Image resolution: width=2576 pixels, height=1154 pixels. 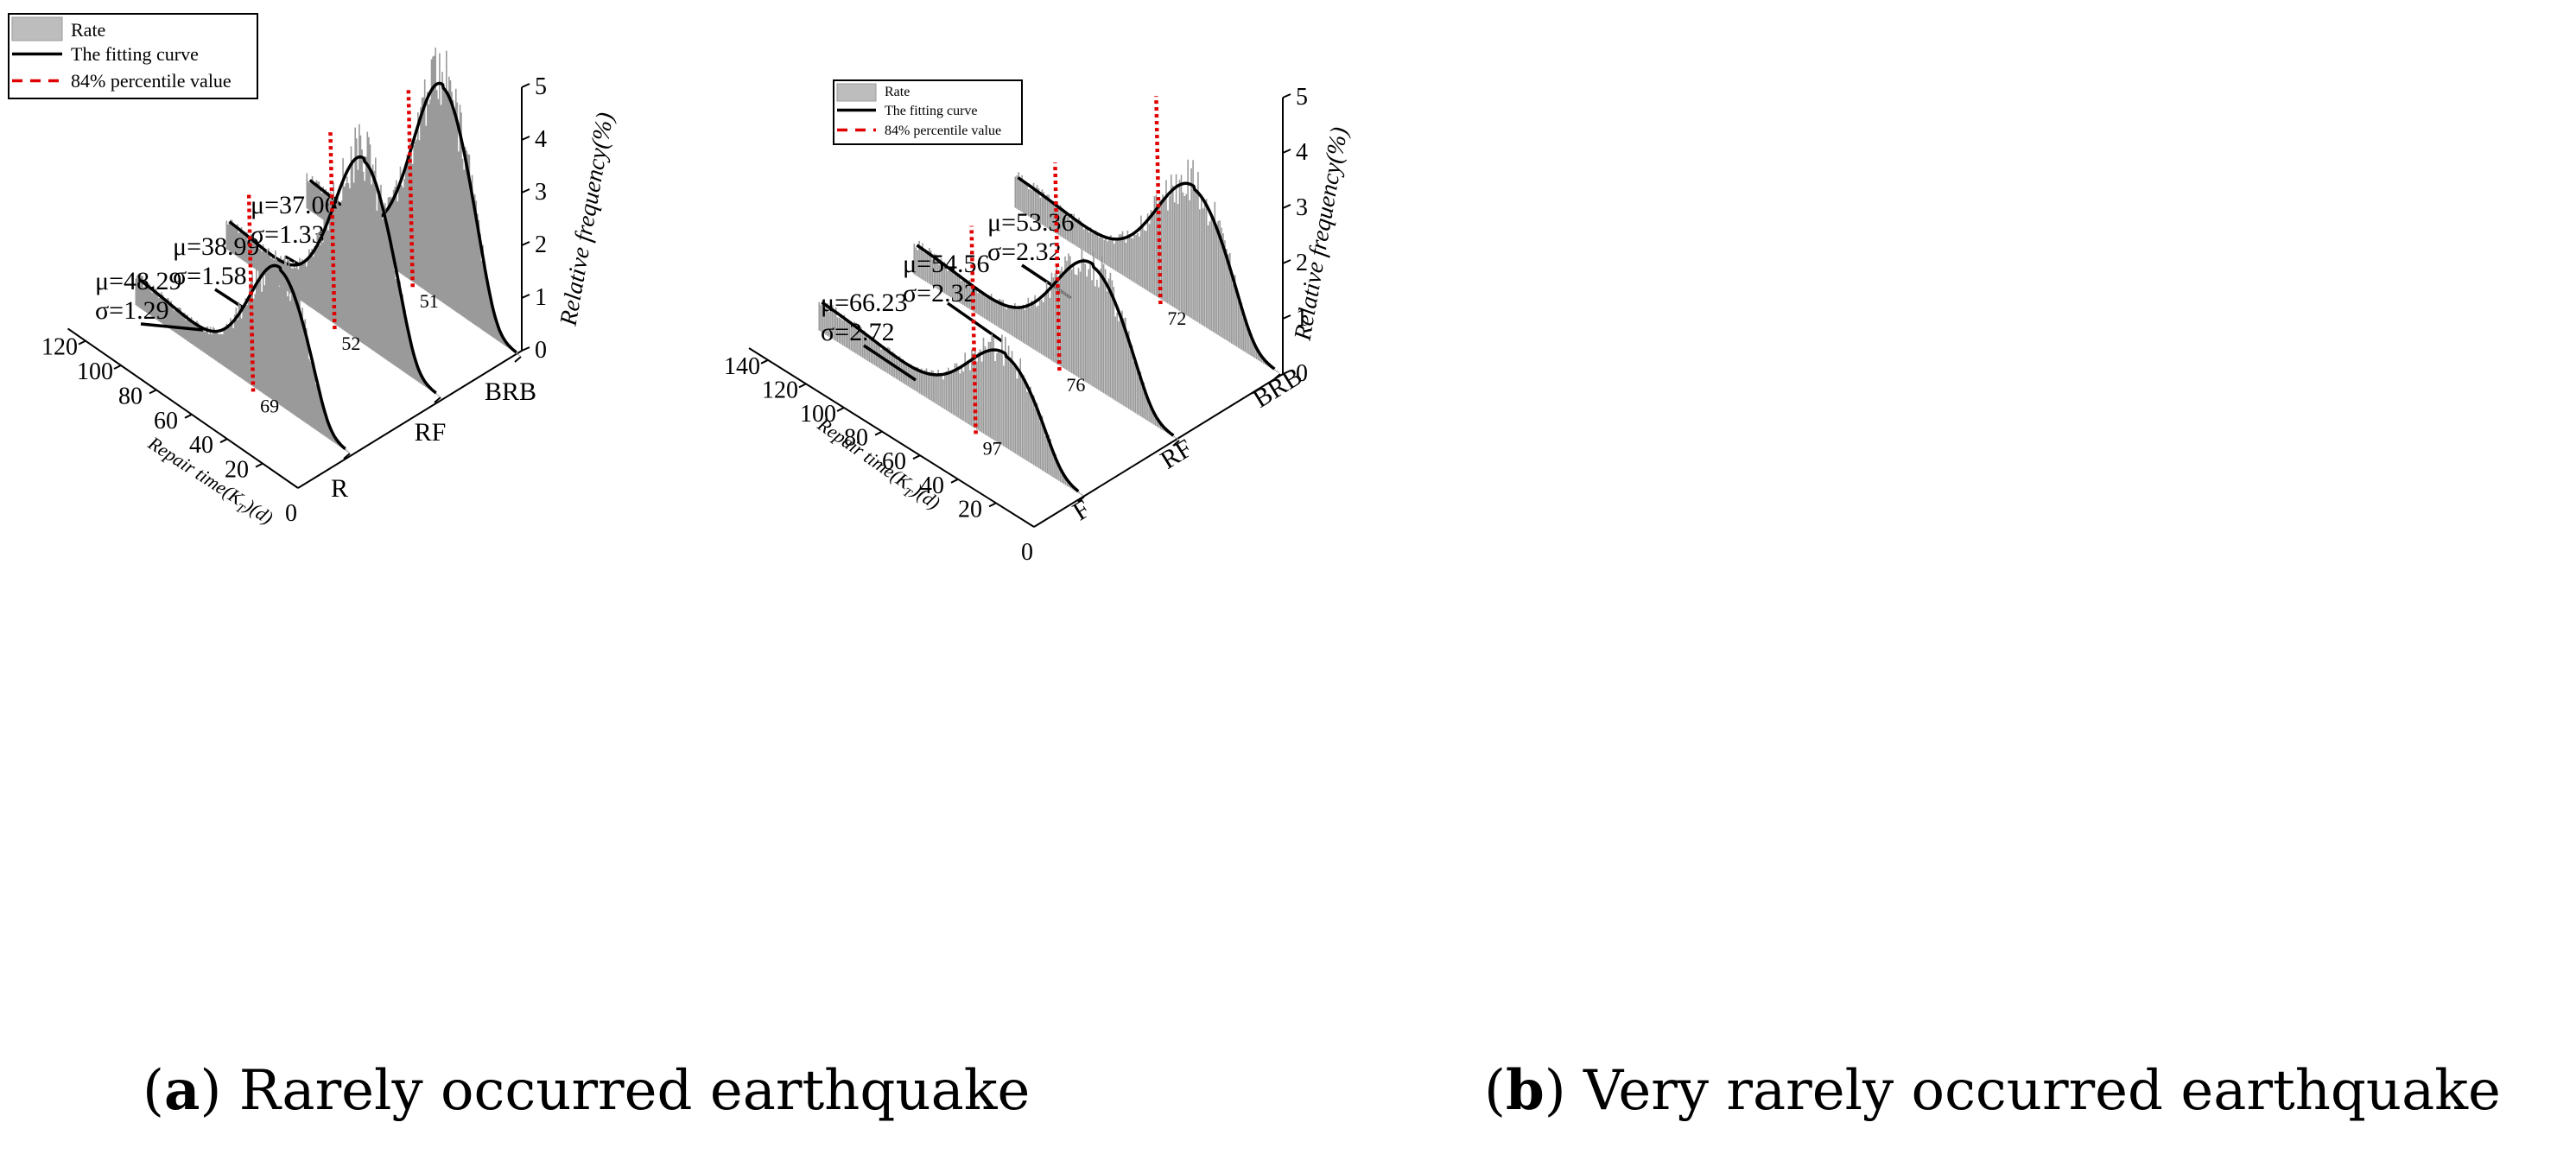 I want to click on p84-value-label: 69, so click(x=269, y=405).